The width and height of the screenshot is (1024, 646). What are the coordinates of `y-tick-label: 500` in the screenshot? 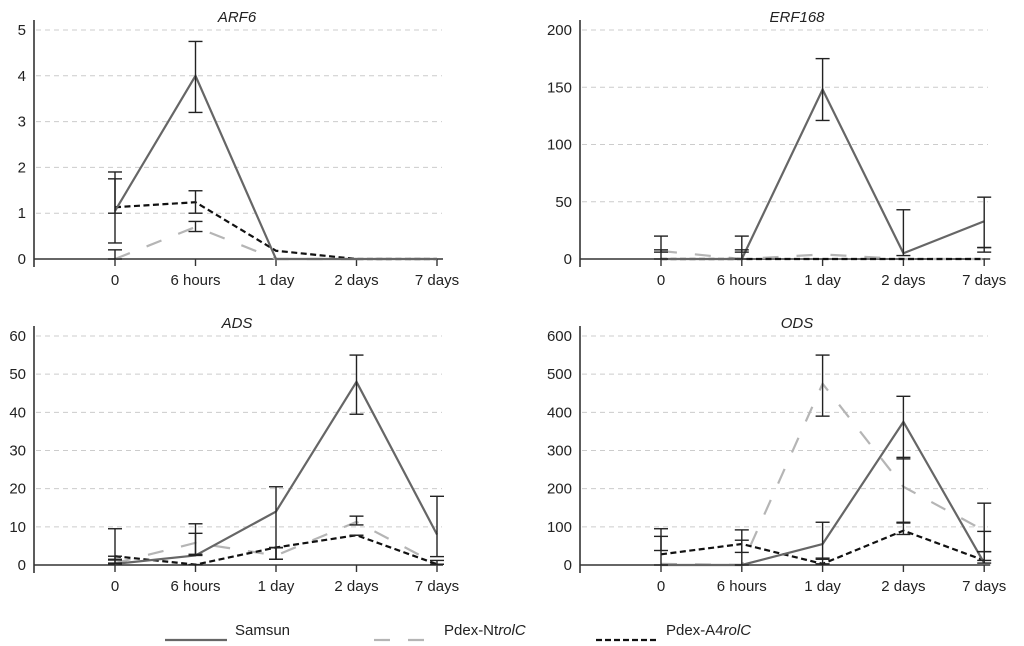 It's located at (559, 374).